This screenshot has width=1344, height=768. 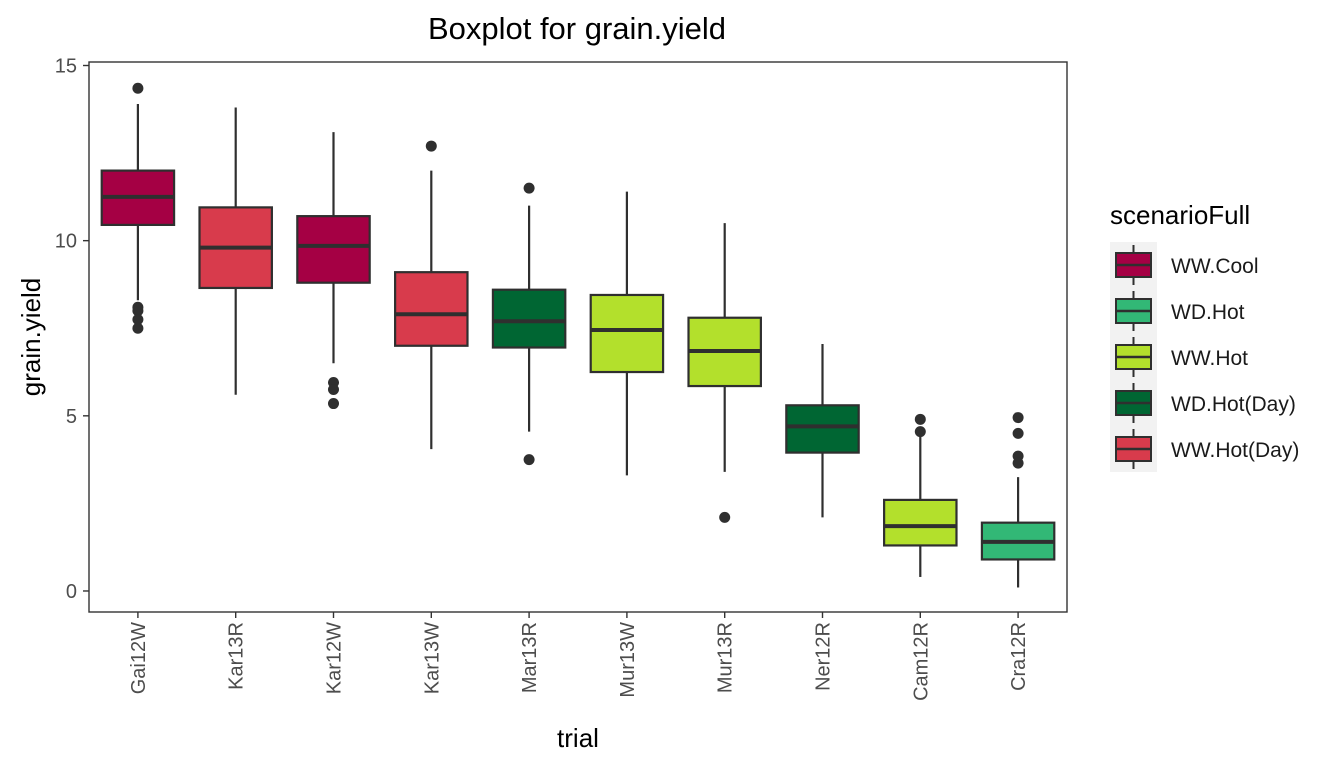 I want to click on legend-item: WW.Cool, so click(x=1187, y=265).